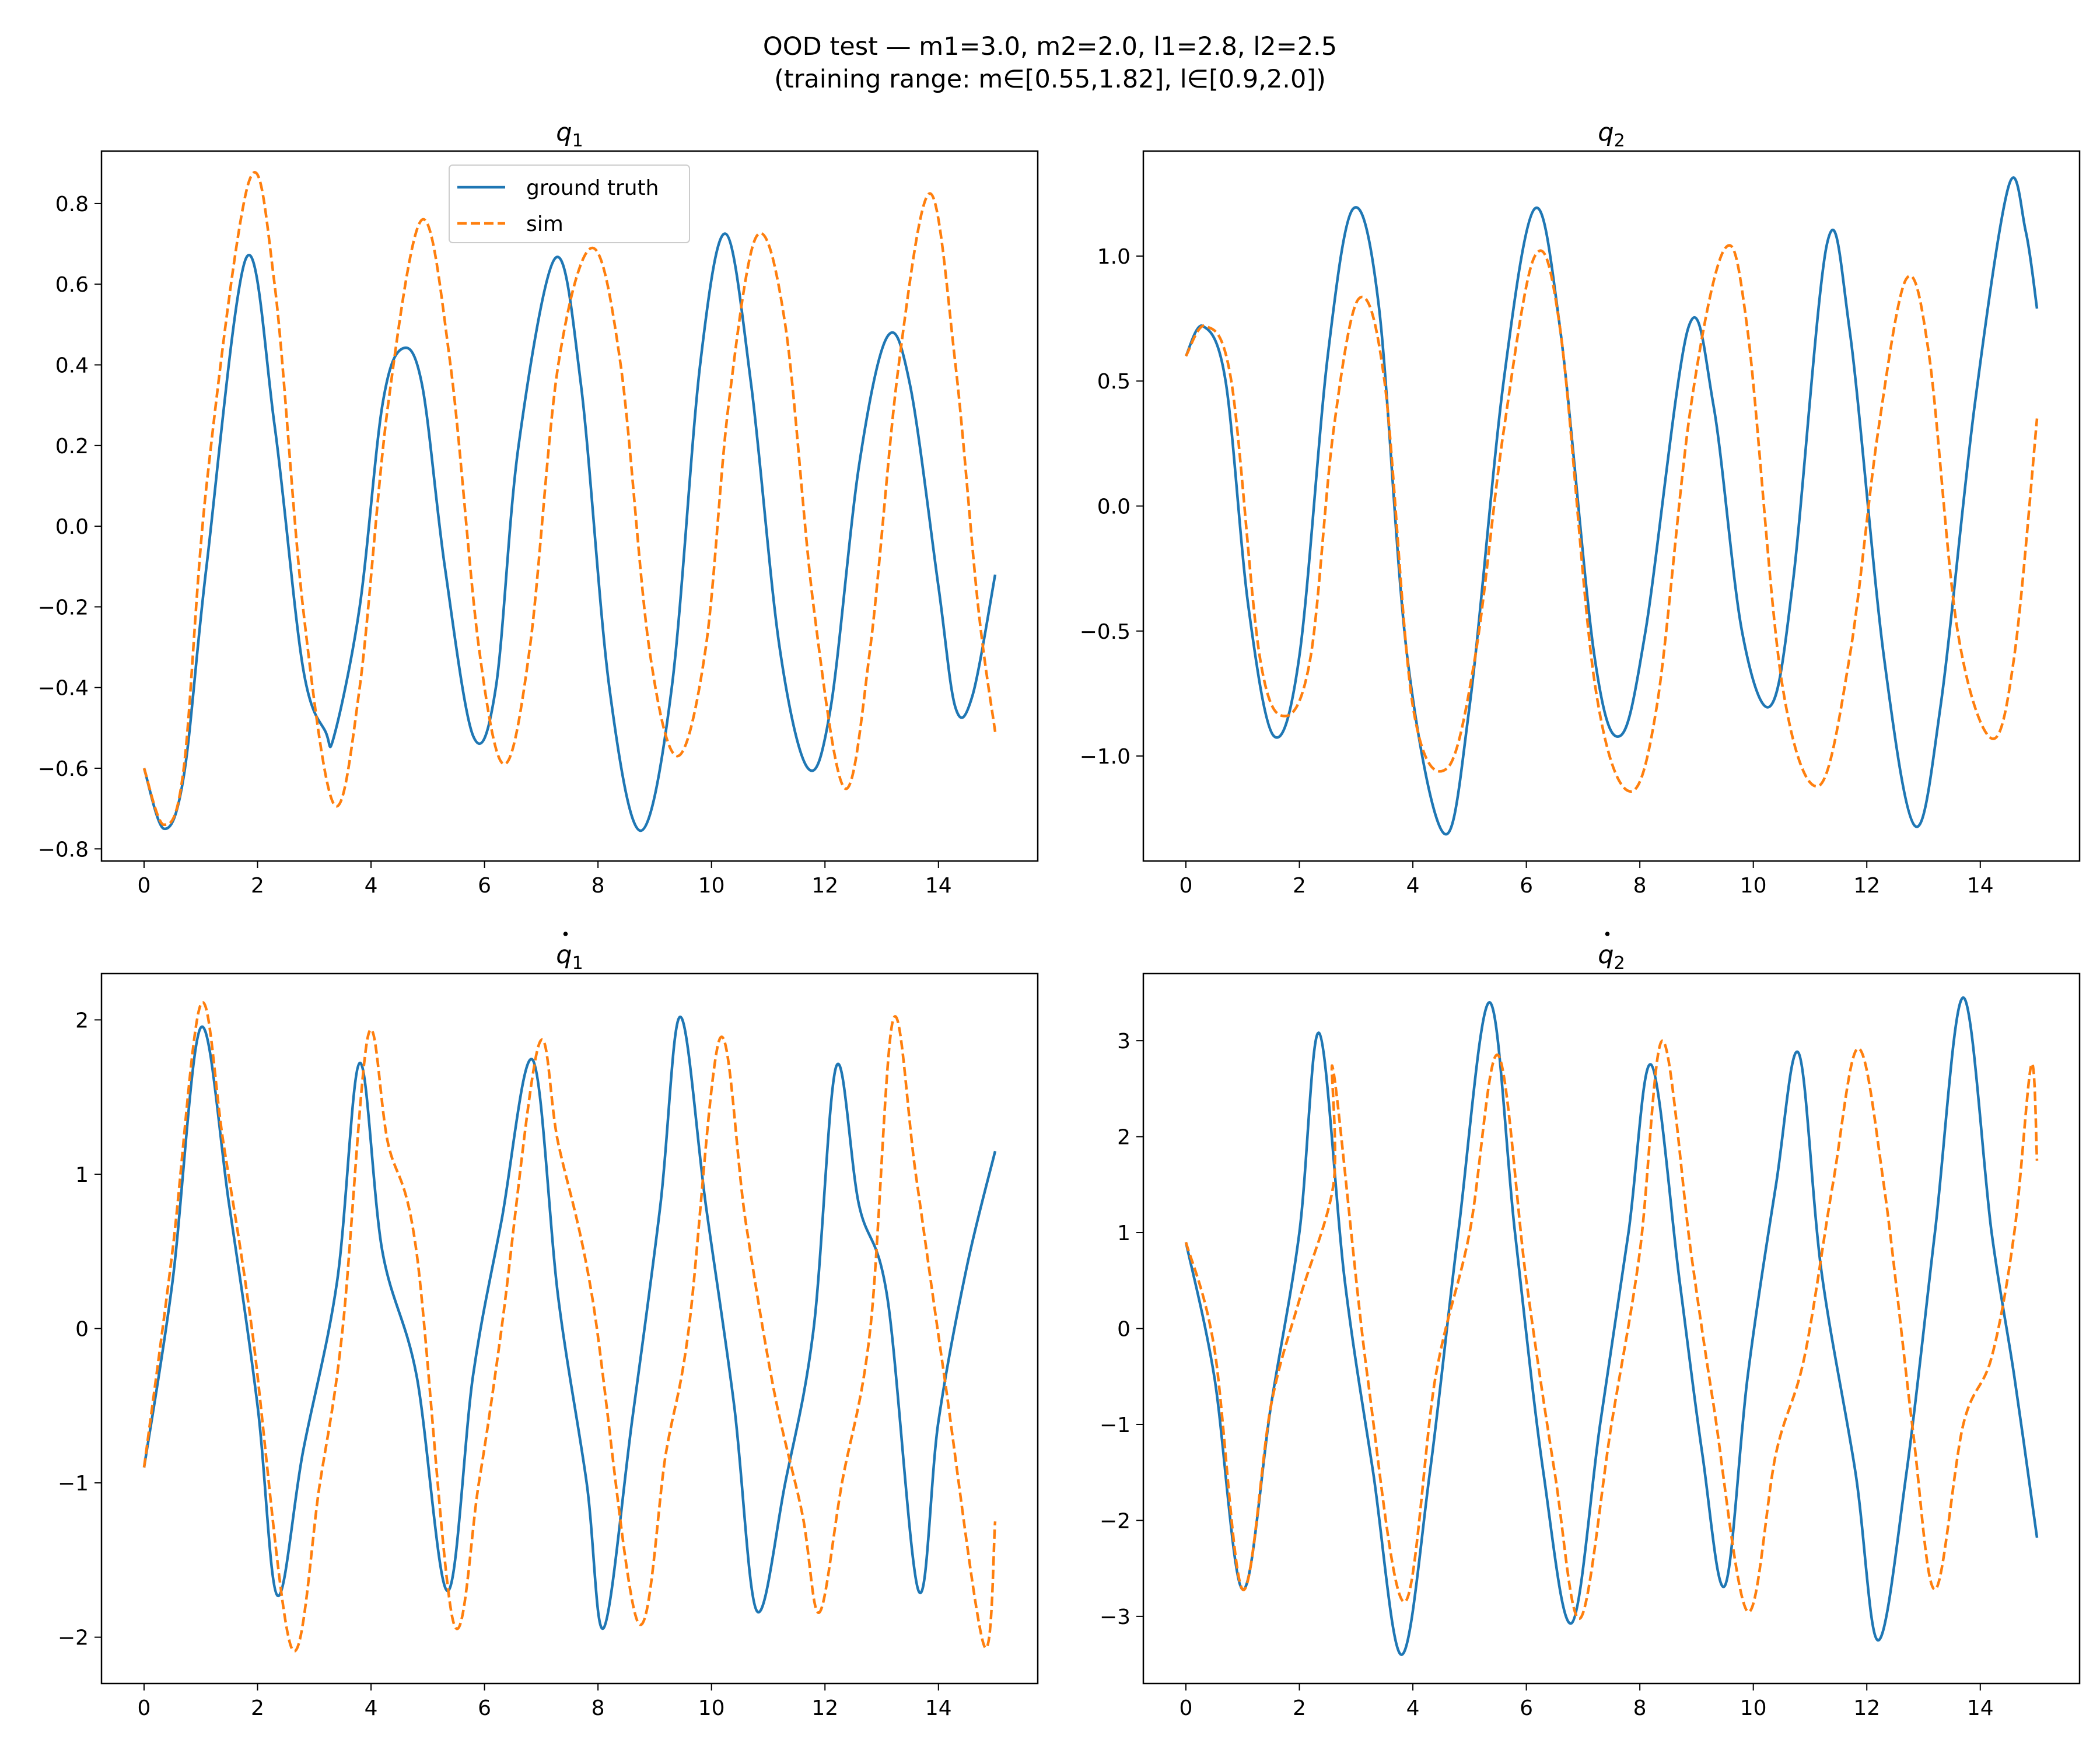 The height and width of the screenshot is (1750, 2100). I want to click on y-tick-label: −0.2, so click(63, 608).